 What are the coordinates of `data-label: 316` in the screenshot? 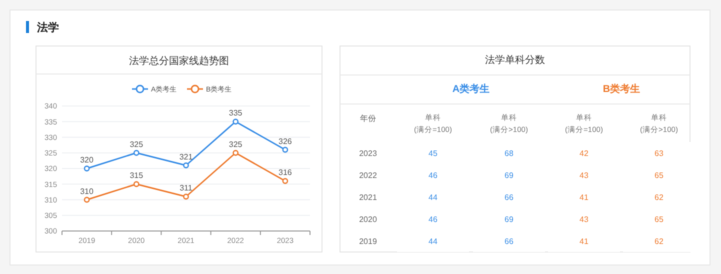 It's located at (285, 172).